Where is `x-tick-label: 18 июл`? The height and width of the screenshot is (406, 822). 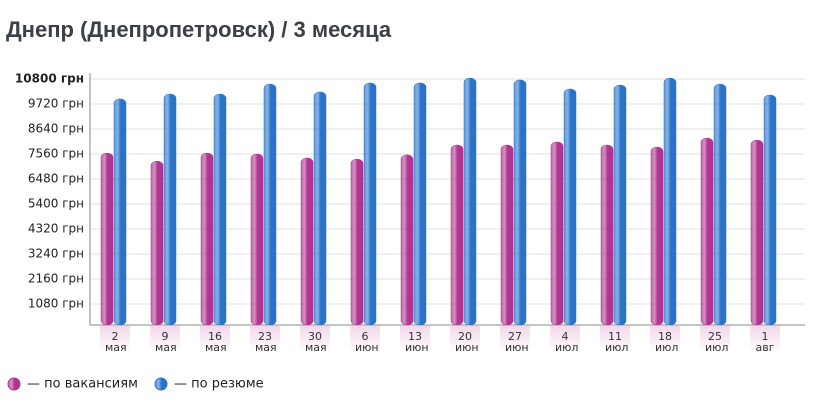
x-tick-label: 18 июл is located at coordinates (667, 342).